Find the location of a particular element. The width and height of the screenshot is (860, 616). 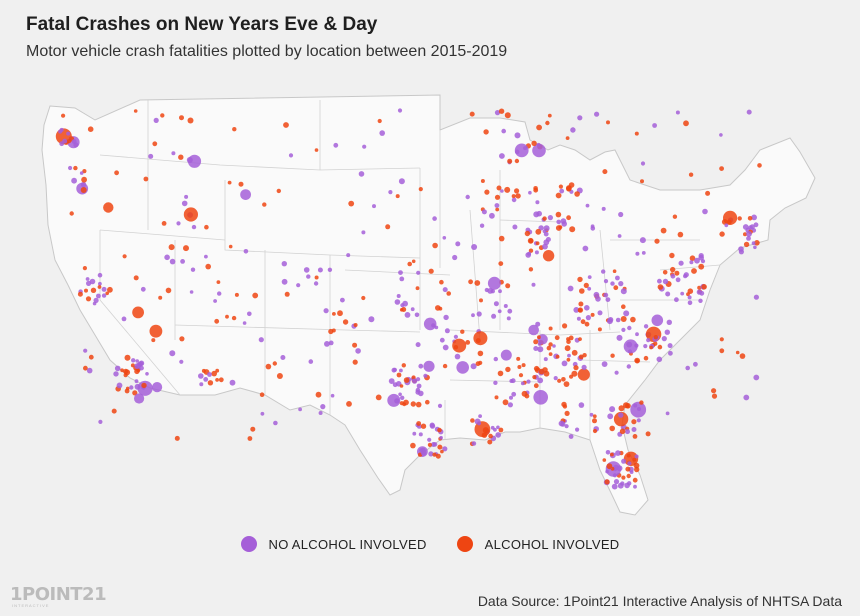

legend-label-no-alcohol: NO ALCOHOL INVOLVED is located at coordinates (347, 544).